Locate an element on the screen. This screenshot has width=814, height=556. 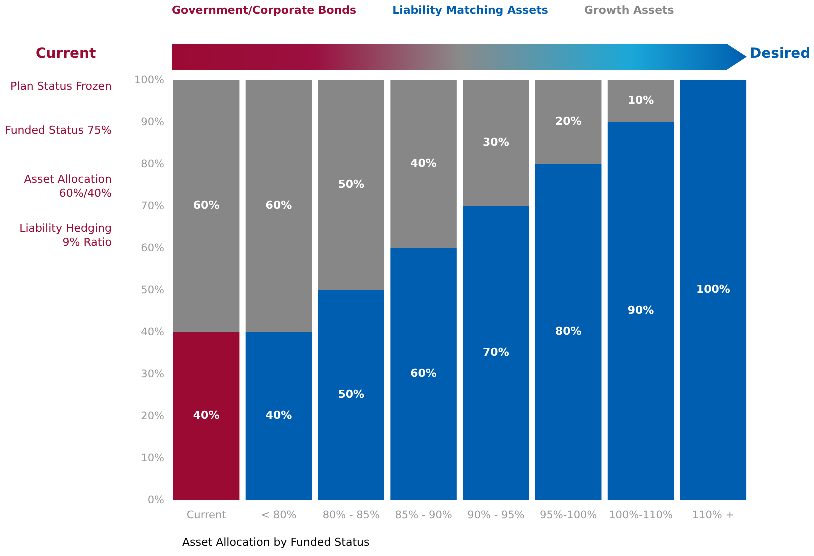
x-tick-label: 100%-110% is located at coordinates (641, 516).